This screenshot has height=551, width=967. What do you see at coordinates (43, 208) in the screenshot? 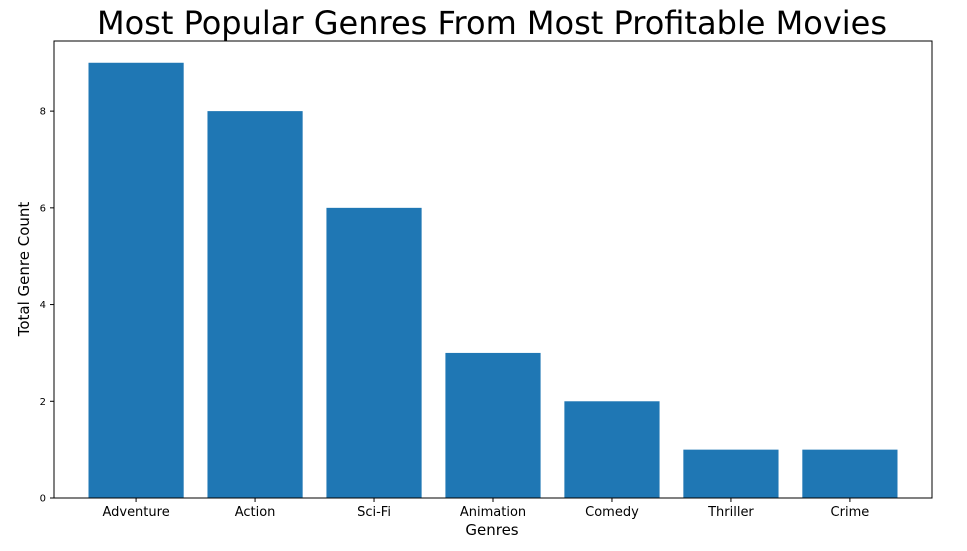
I see `y-tick-label: 6` at bounding box center [43, 208].